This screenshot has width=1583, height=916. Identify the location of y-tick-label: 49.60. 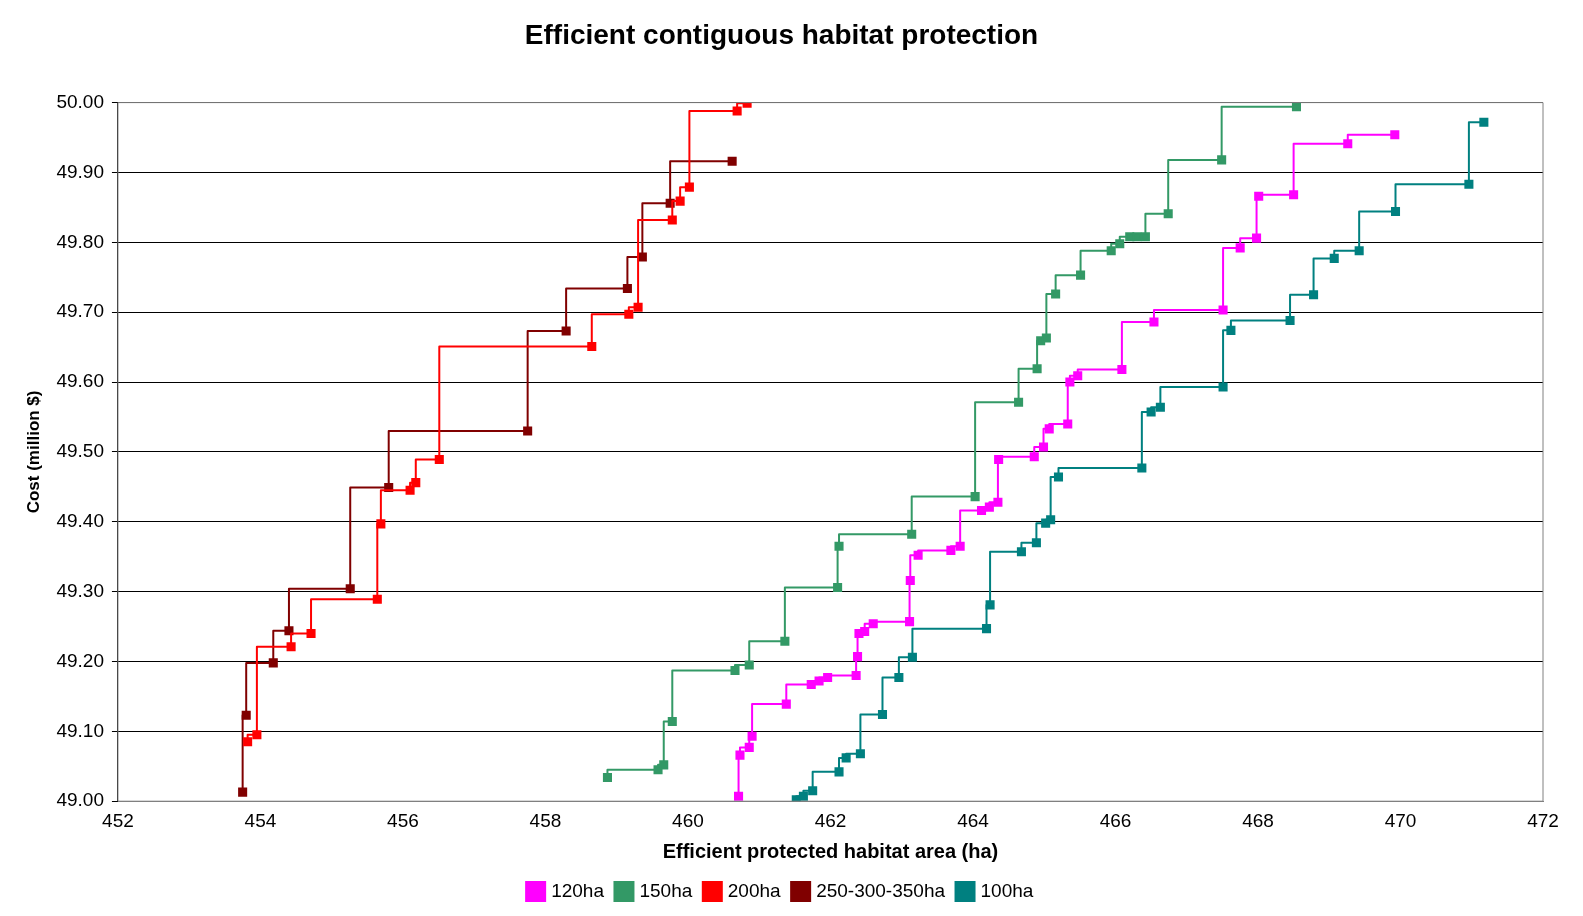
(80, 381).